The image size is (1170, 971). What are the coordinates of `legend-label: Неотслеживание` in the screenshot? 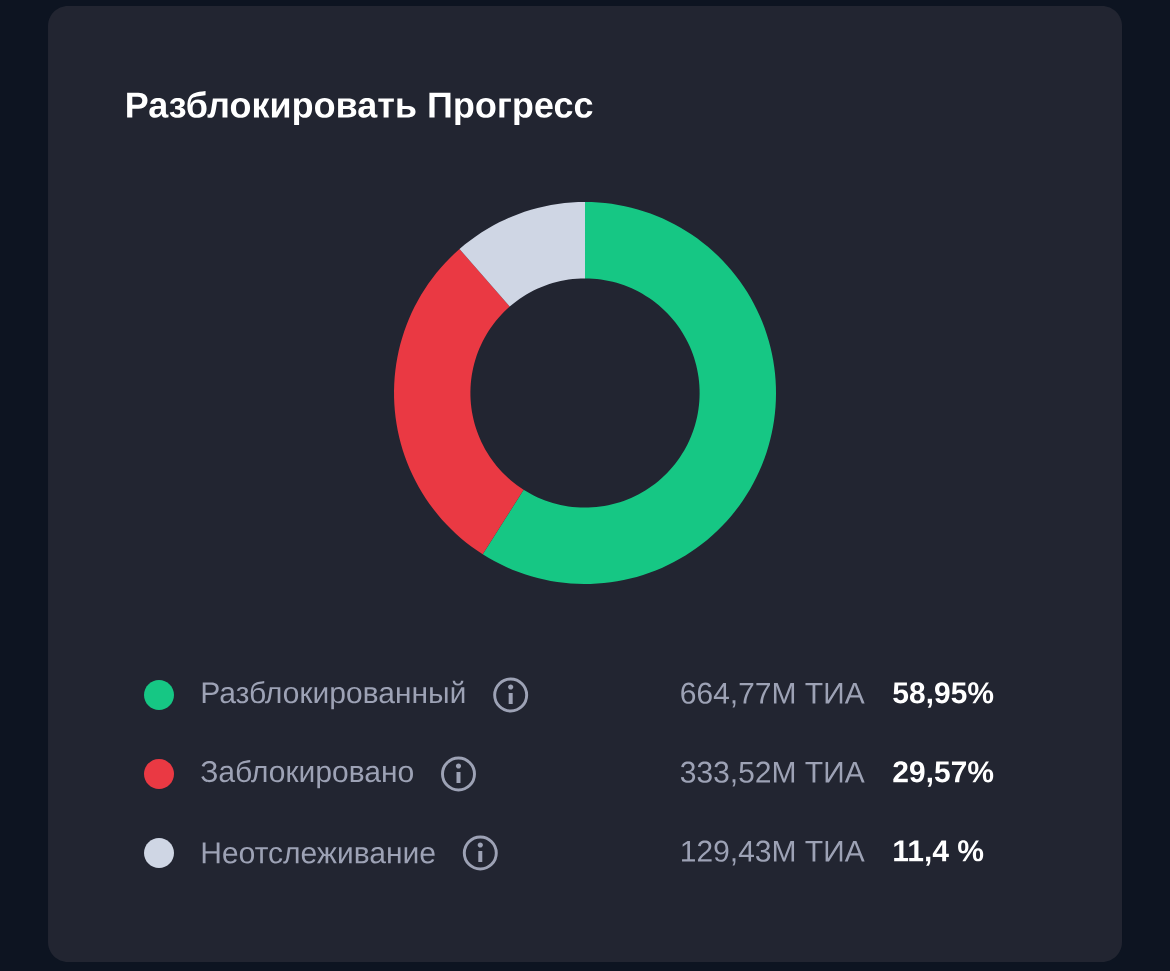 It's located at (318, 853).